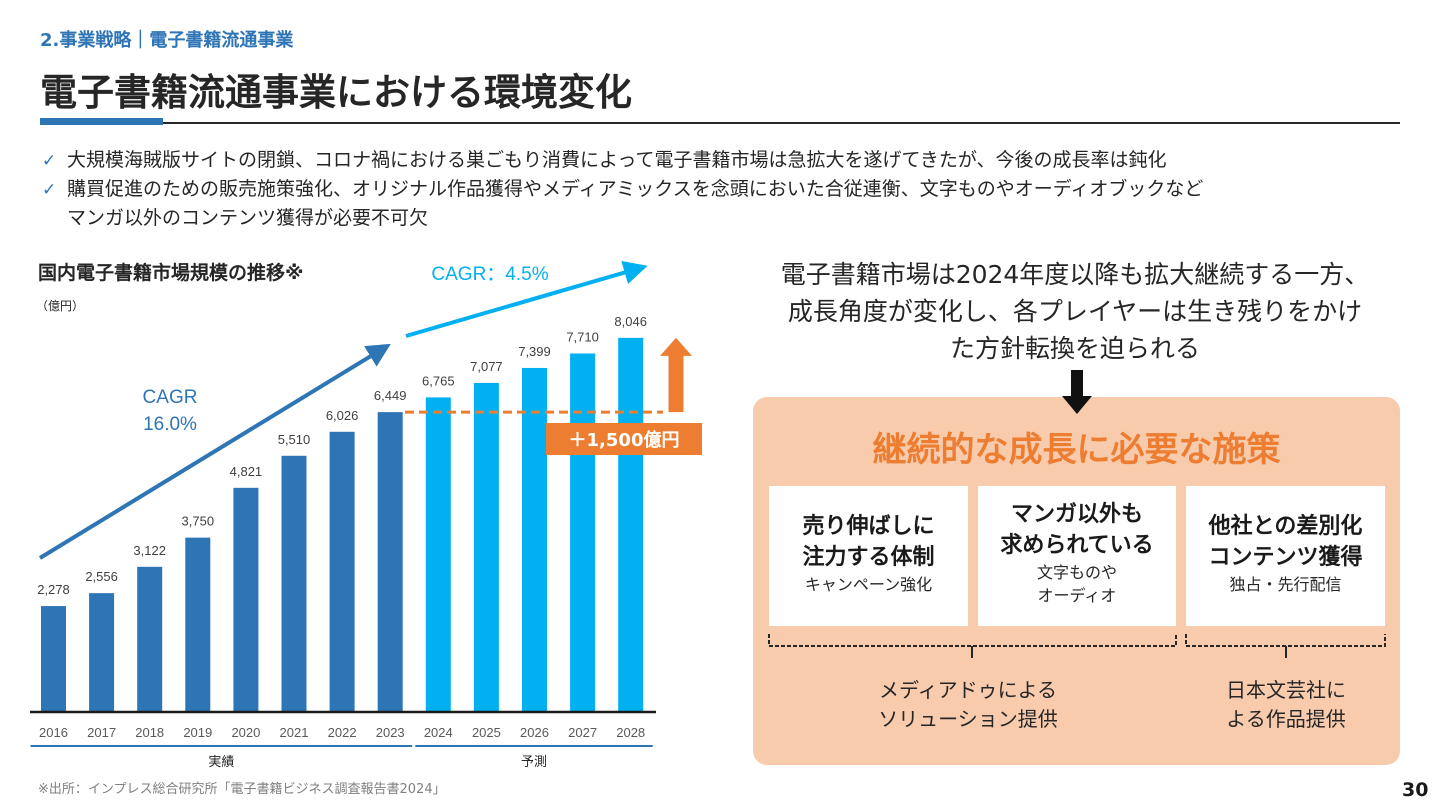  Describe the element at coordinates (101, 576) in the screenshot. I see `value-label: 2,556` at that location.